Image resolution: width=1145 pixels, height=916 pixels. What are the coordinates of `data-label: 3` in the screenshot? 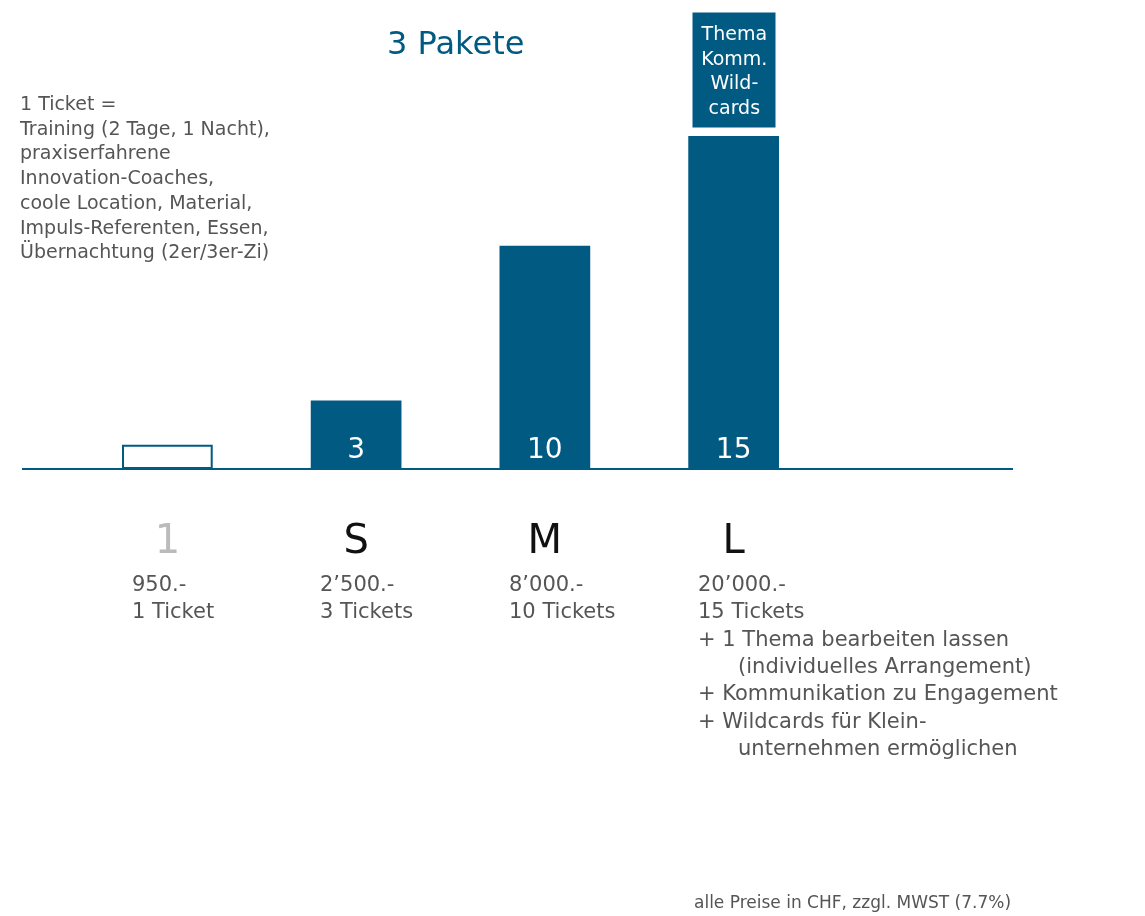 It's located at (356, 448).